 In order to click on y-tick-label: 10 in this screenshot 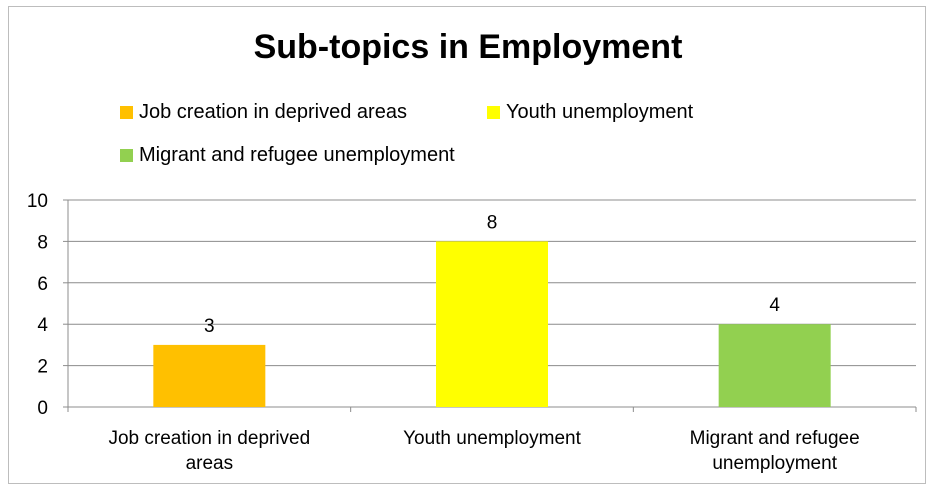, I will do `click(37, 201)`.